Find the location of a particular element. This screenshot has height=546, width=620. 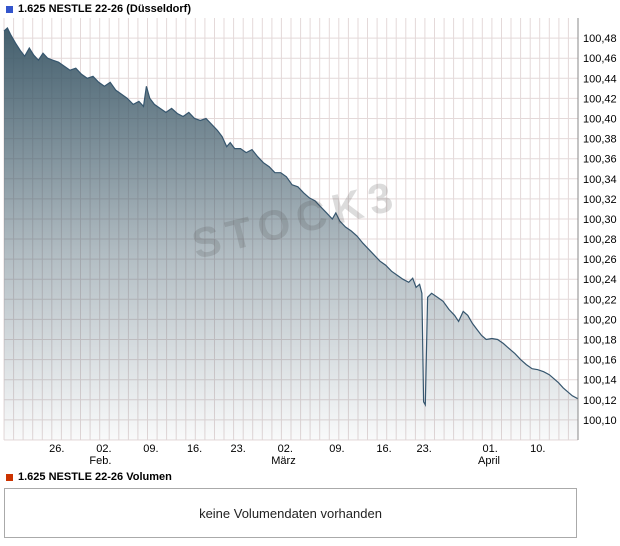

volume-empty-message: keine Volumendaten vorhanden is located at coordinates (290, 513).